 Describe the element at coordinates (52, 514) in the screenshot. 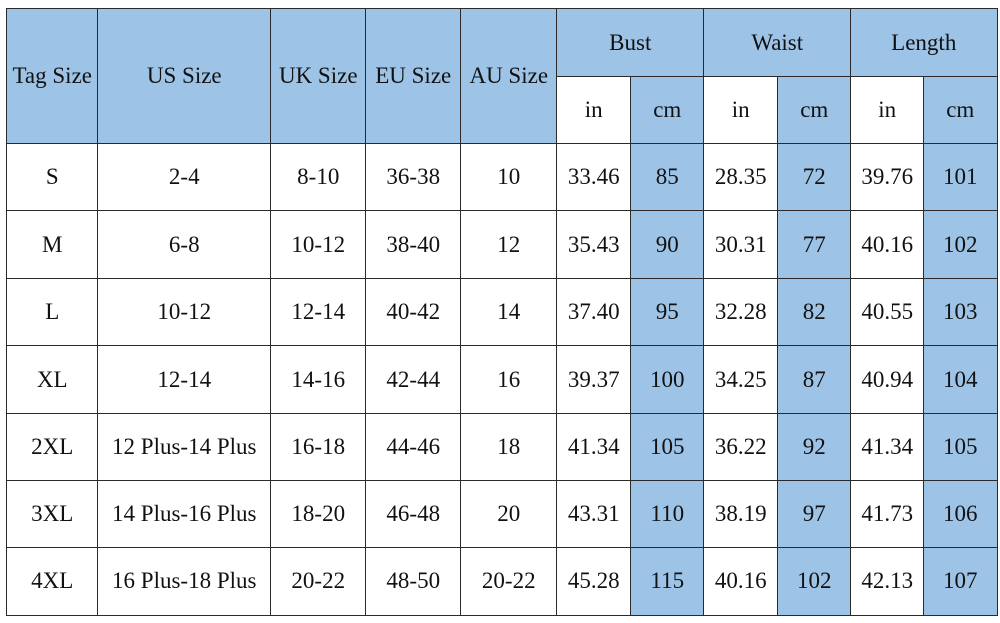

I see `table-cell: 3XL` at that location.